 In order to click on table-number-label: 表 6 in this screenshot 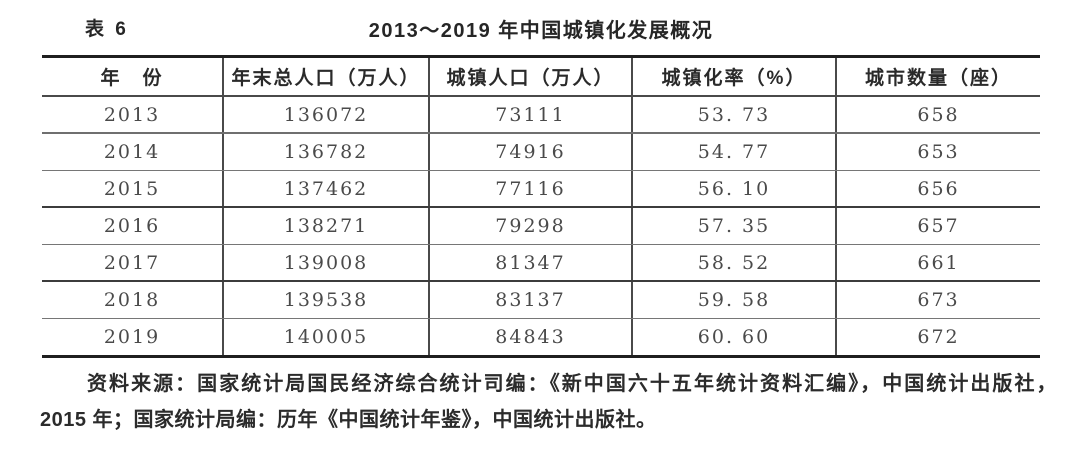, I will do `click(107, 29)`.